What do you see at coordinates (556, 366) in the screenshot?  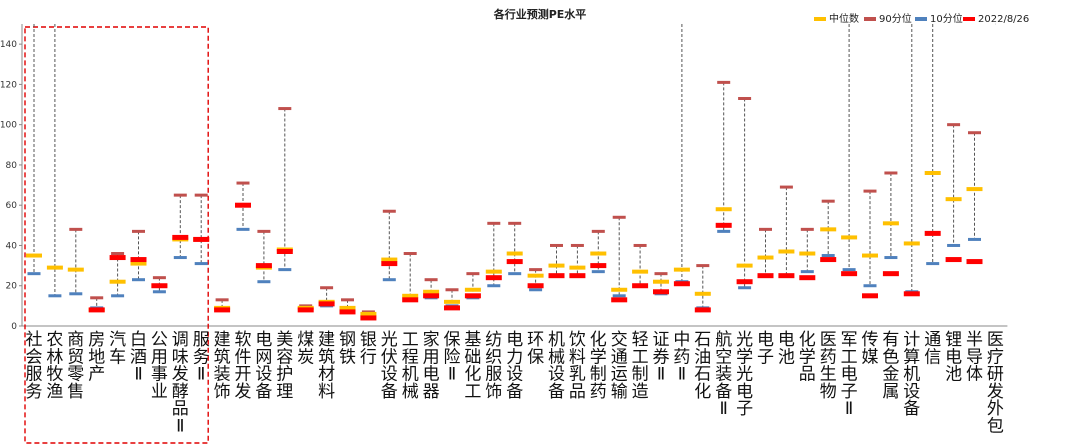 I see `x-category-label: 机械设备` at bounding box center [556, 366].